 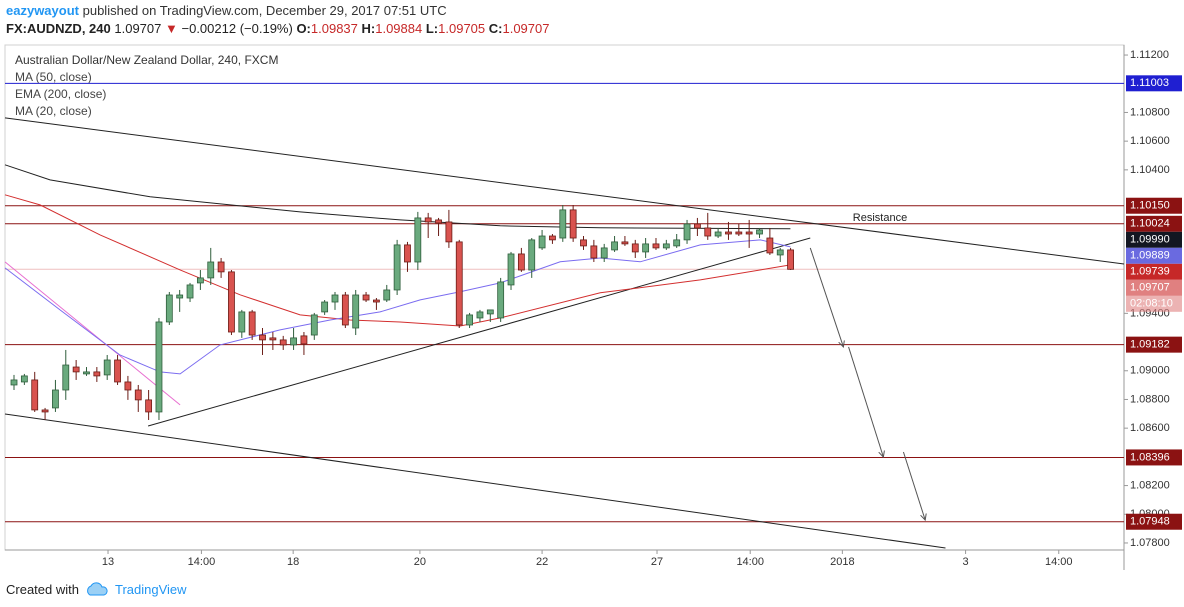 I want to click on footer-brand: TradingView, so click(x=150, y=589).